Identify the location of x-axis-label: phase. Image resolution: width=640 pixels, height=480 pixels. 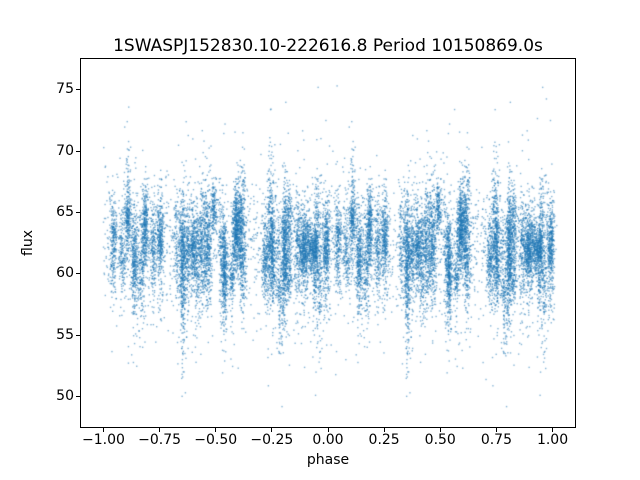
(328, 460).